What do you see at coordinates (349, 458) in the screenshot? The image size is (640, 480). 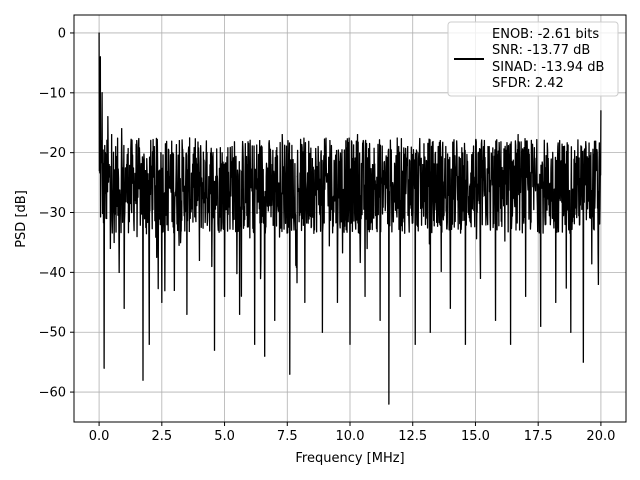 I see `x-axis-label: Frequency [MHz]` at bounding box center [349, 458].